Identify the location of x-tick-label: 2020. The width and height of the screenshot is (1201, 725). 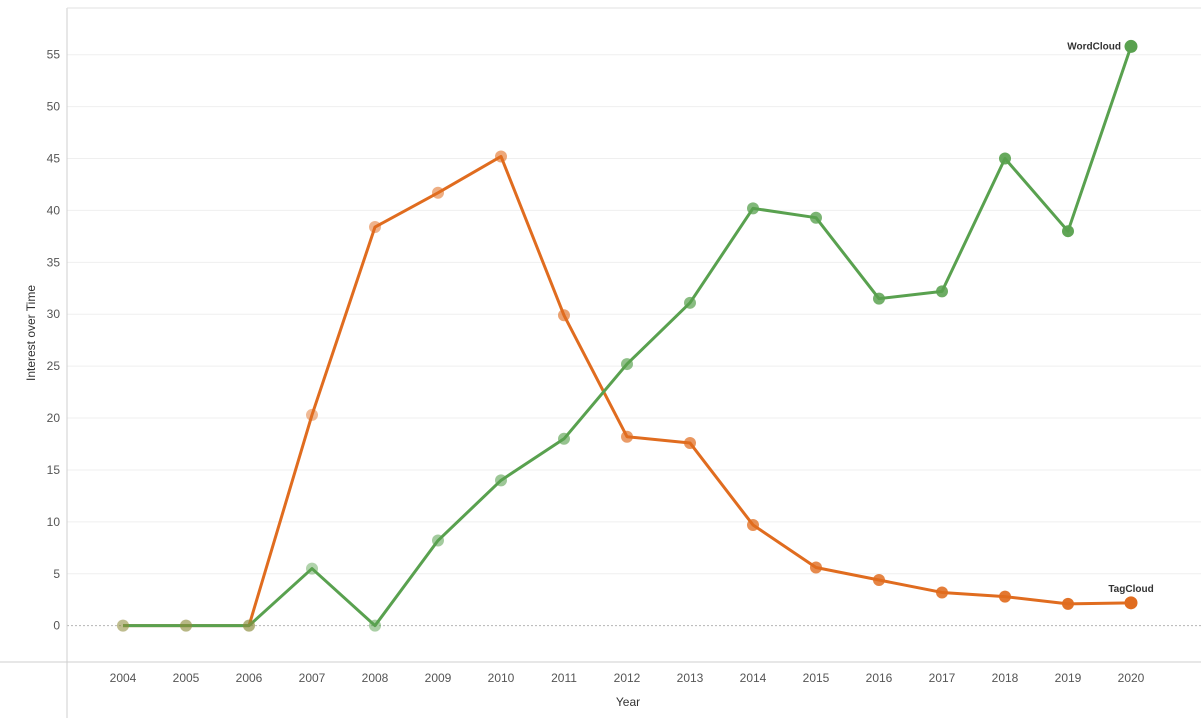
(1131, 678).